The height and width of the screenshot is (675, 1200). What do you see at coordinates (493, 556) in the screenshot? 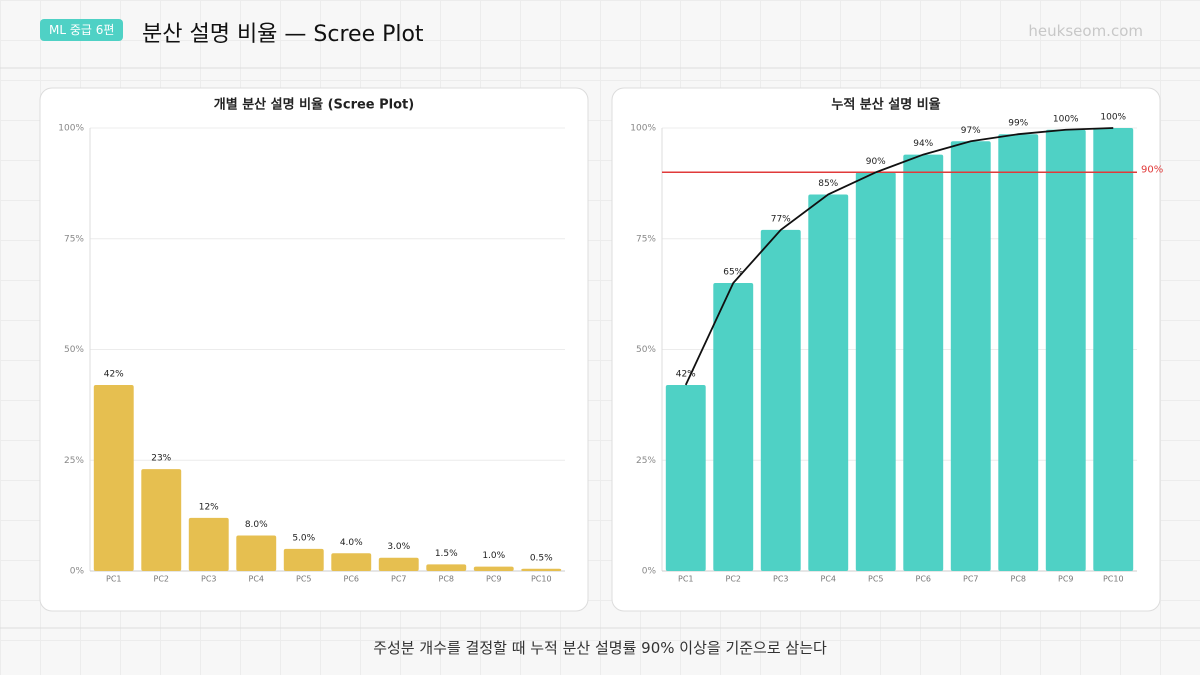
I see `value-label: 1.0%` at bounding box center [493, 556].